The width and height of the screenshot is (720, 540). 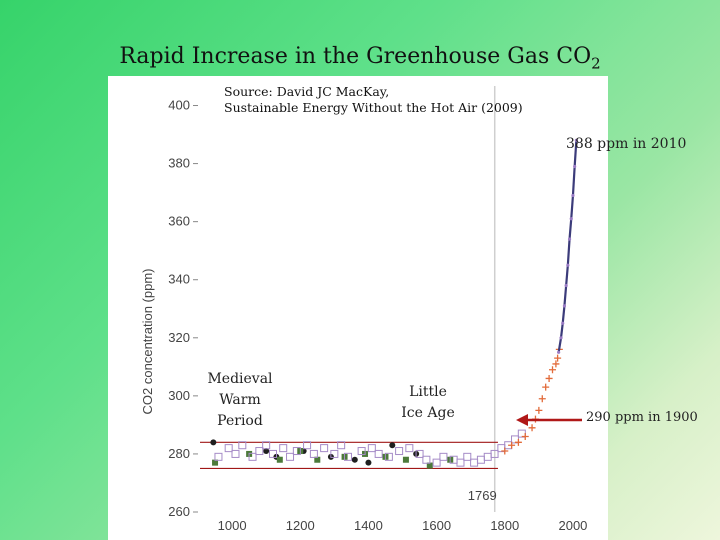 What do you see at coordinates (642, 417) in the screenshot?
I see `callout-1900: 290 ppm in 1900` at bounding box center [642, 417].